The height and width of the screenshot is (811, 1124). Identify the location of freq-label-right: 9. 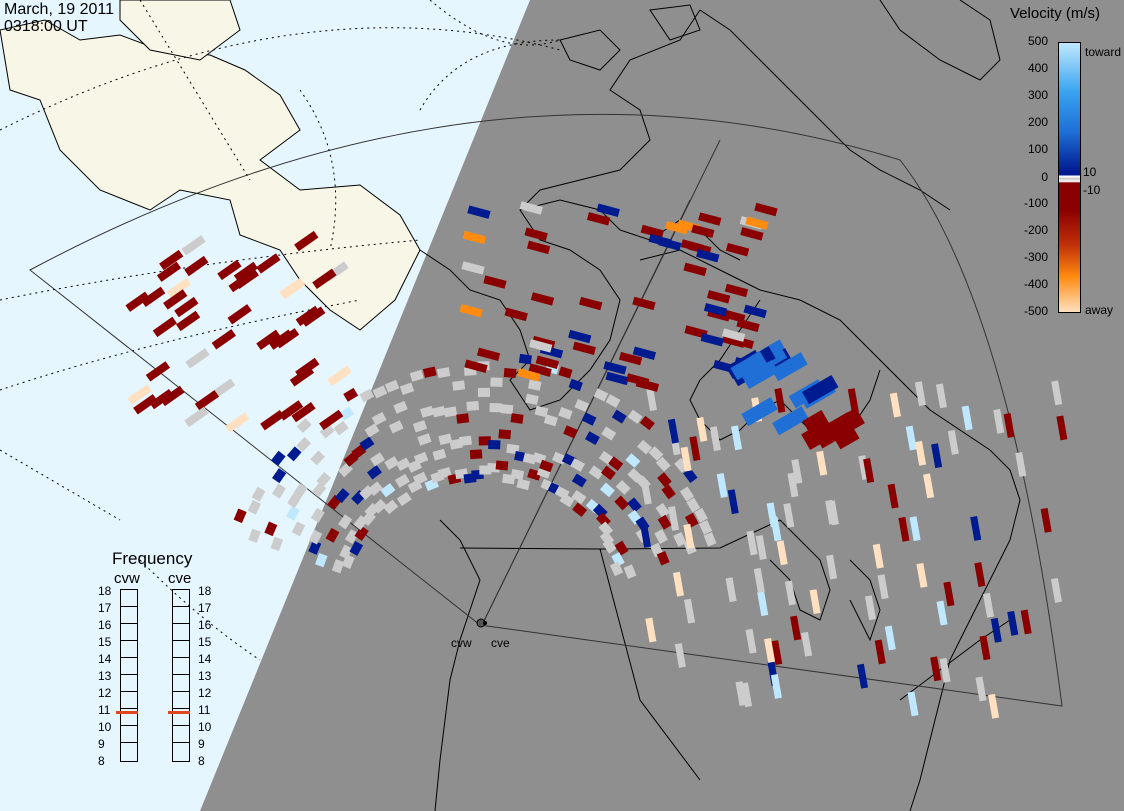
(201, 744).